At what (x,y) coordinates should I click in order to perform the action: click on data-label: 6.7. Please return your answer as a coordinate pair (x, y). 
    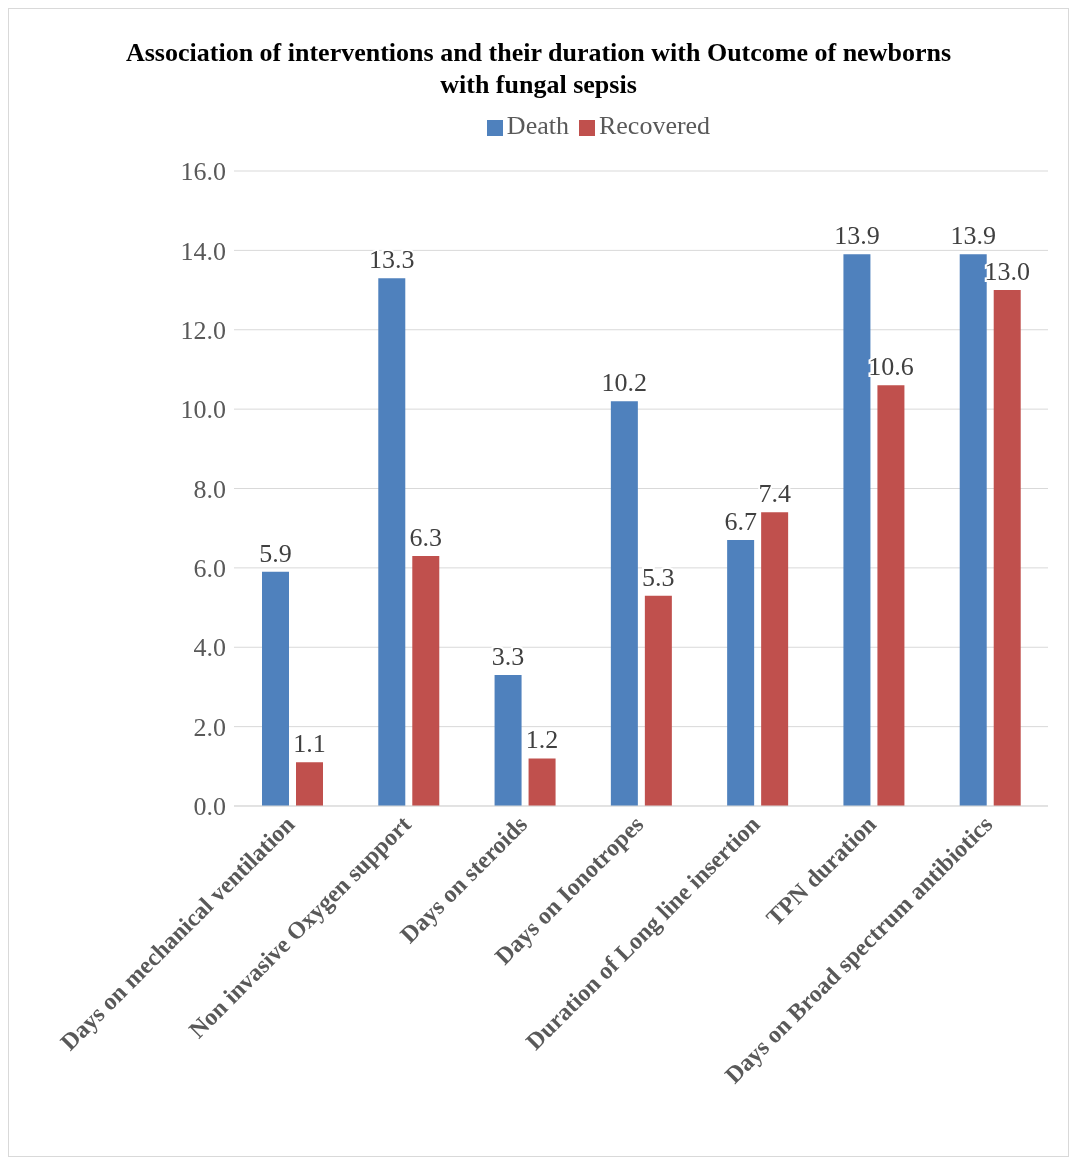
    Looking at the image, I should click on (740, 522).